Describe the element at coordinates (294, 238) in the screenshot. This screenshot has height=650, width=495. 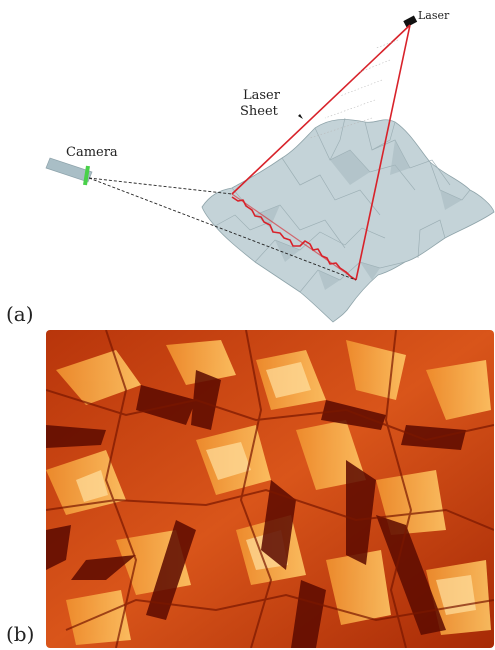
I see `laser-trace` at that location.